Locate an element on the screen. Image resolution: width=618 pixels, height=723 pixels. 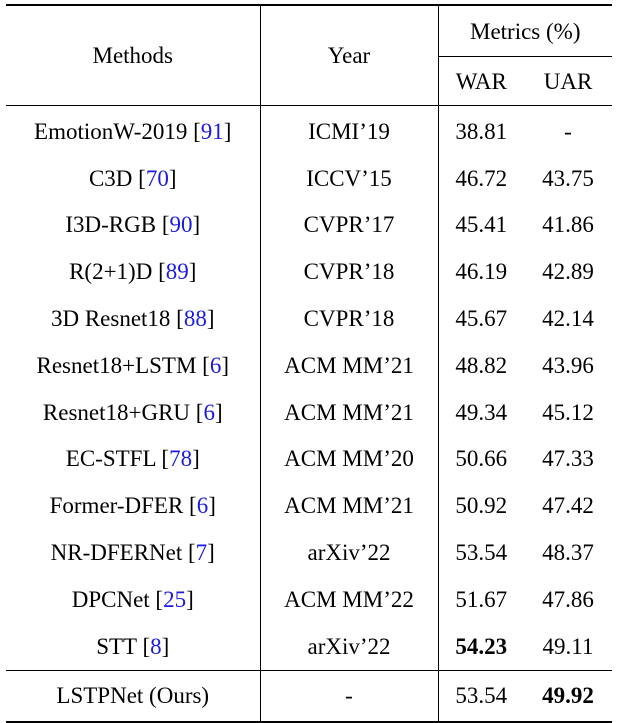
table-row: STT [8] arXiv’22 54.23 49.11 is located at coordinates (309, 646).